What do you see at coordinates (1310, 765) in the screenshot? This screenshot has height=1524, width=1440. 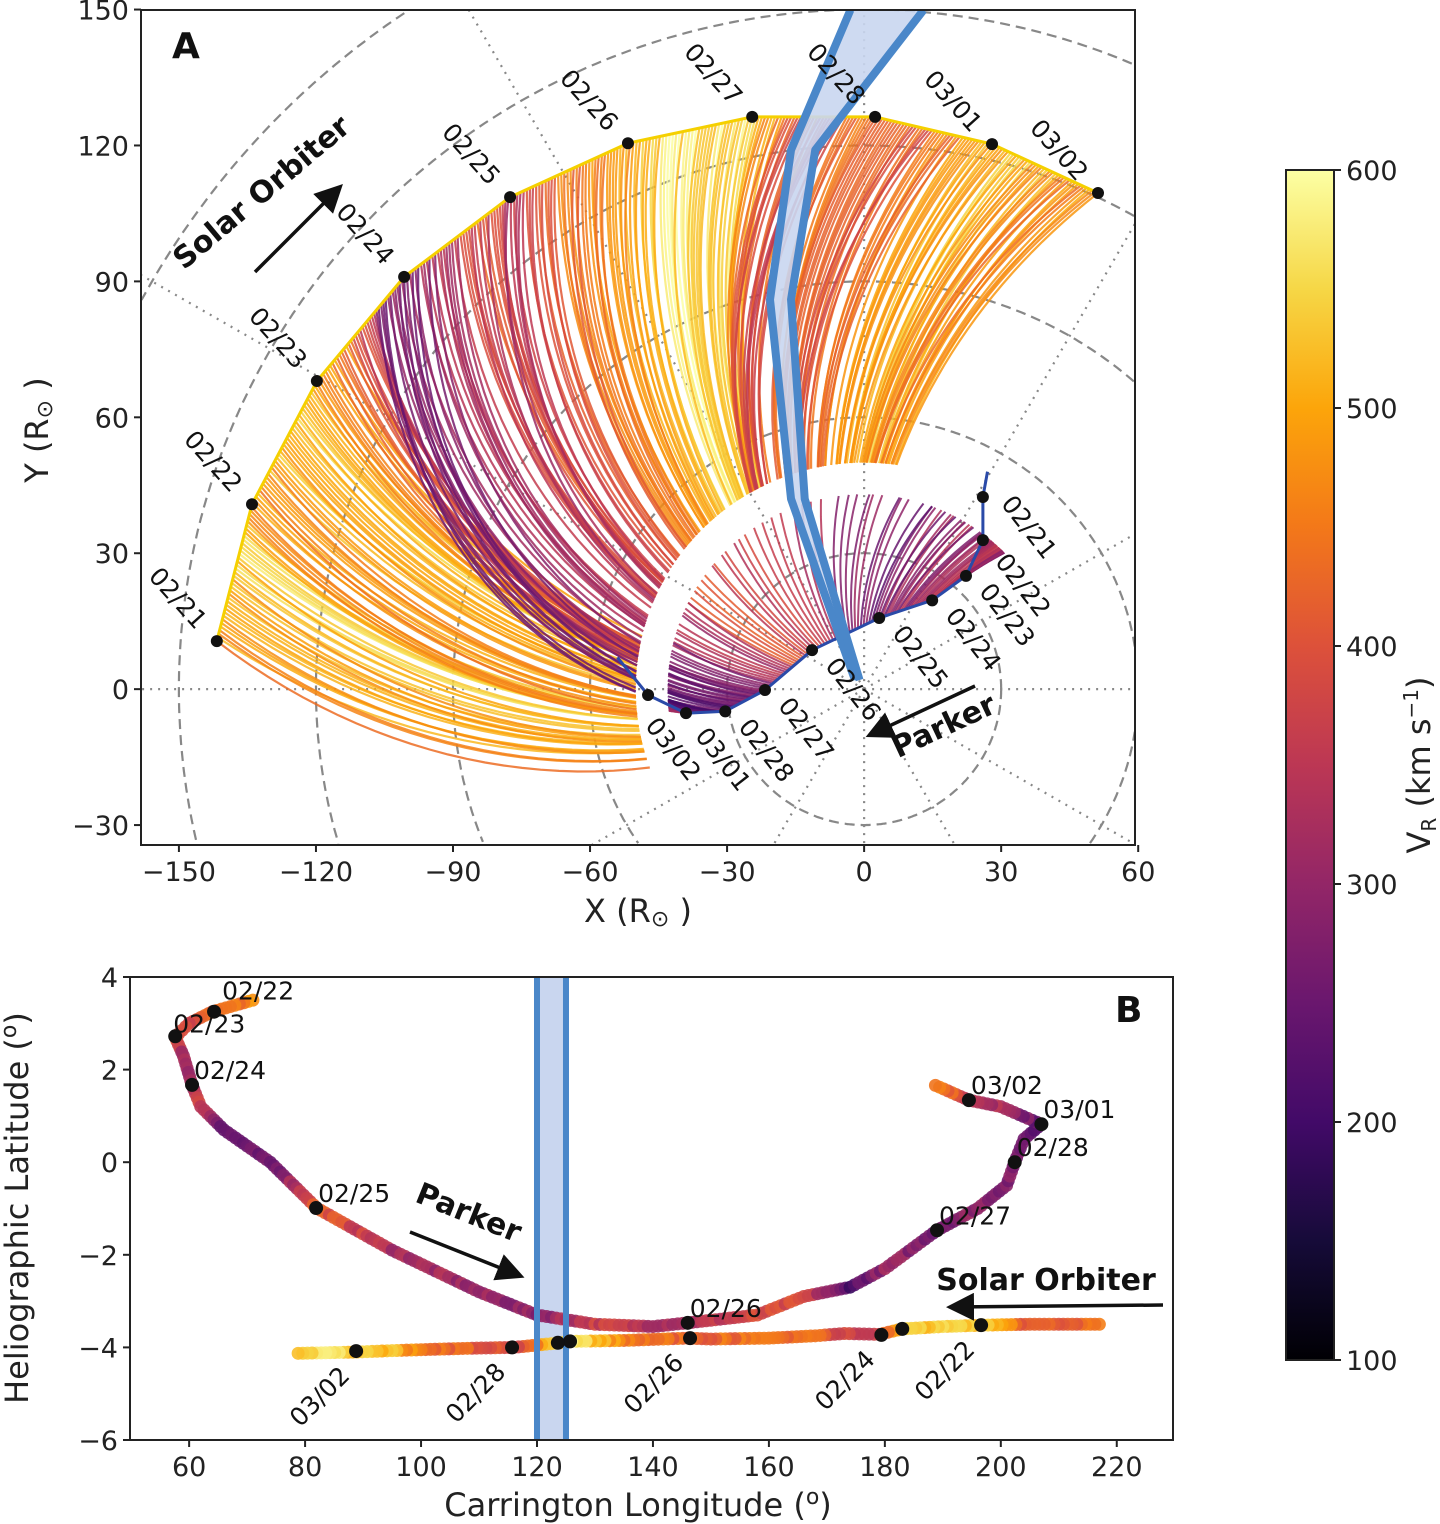 I see `colorbar-gradient` at bounding box center [1310, 765].